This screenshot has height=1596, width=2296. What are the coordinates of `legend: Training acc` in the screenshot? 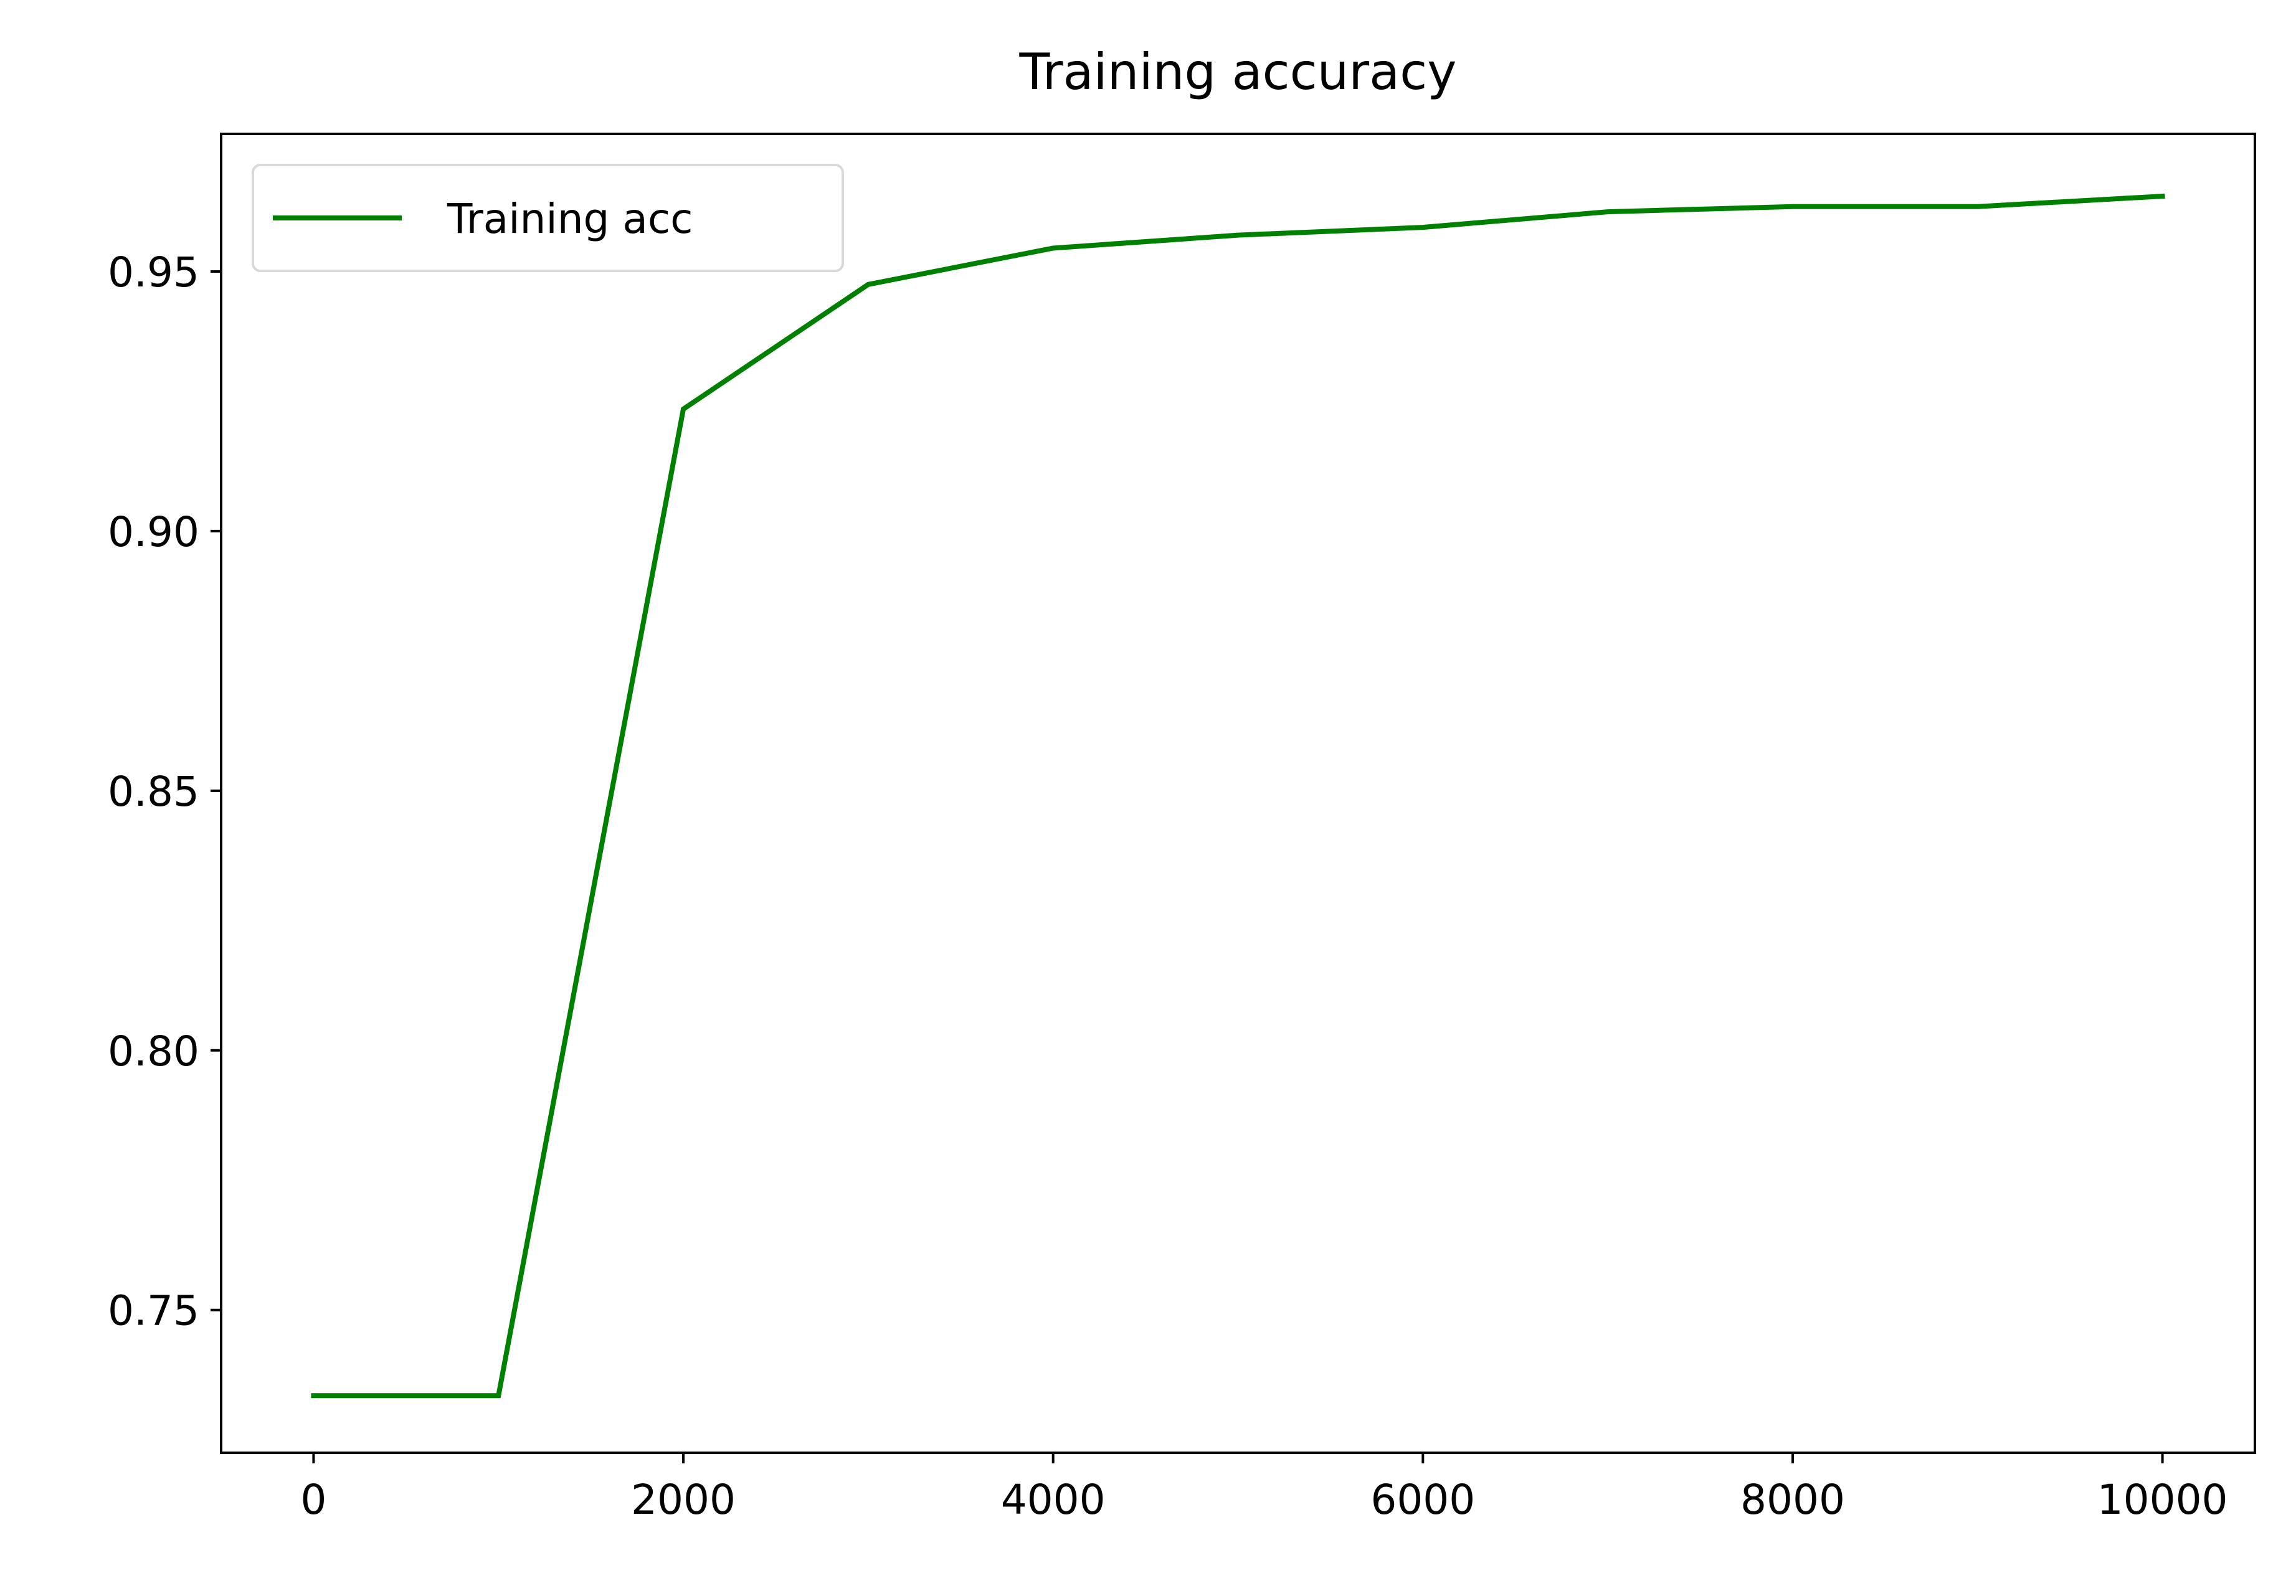 It's located at (548, 218).